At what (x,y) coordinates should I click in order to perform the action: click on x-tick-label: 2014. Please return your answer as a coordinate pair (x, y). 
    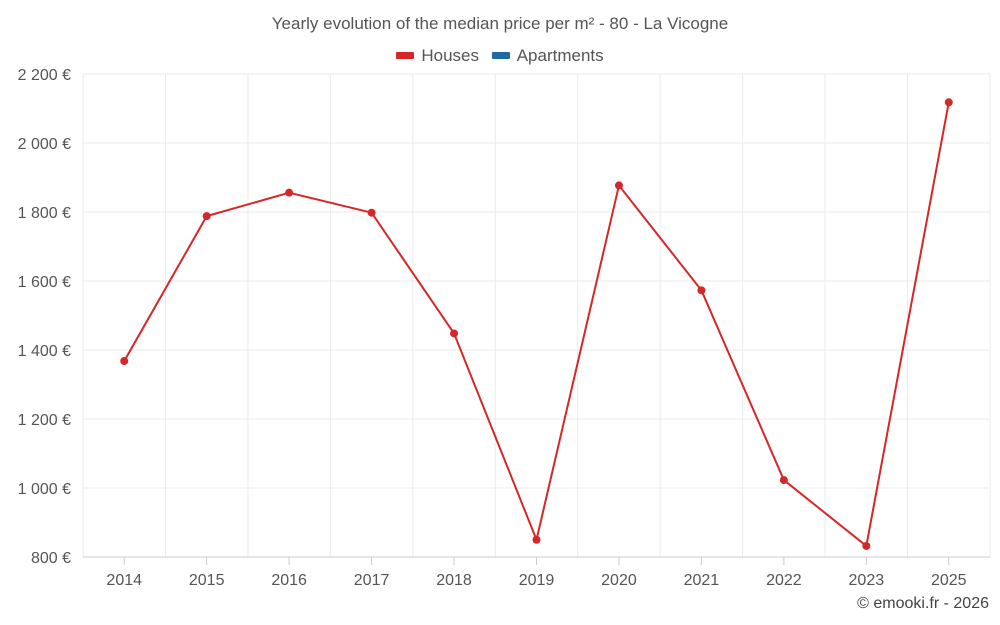
    Looking at the image, I should click on (124, 580).